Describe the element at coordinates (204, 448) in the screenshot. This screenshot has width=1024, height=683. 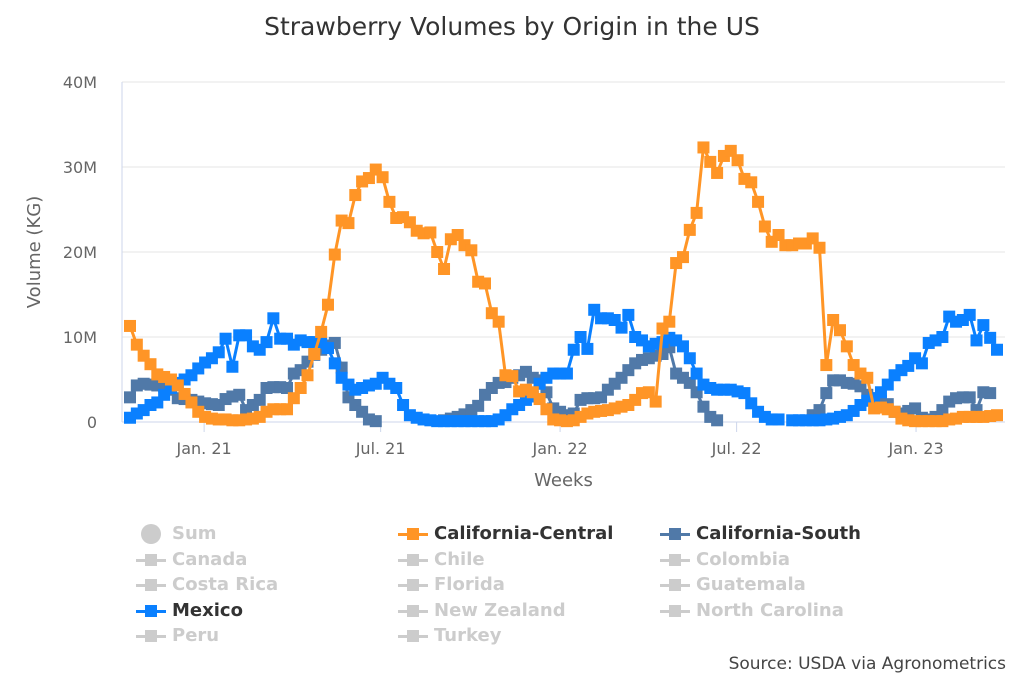
I see `x-tick-label: Jan. 21` at that location.